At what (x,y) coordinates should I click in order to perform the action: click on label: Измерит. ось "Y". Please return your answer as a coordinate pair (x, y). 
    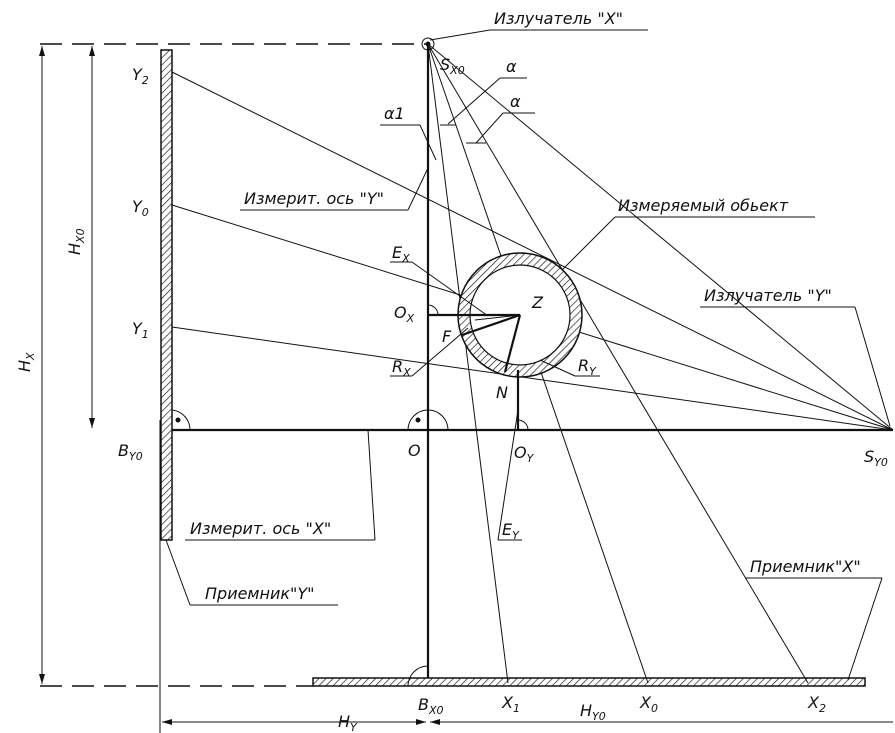
    Looking at the image, I should click on (314, 198).